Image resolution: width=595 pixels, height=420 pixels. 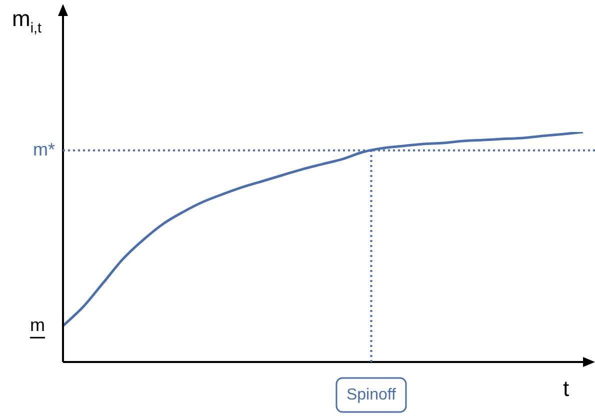 What do you see at coordinates (37, 324) in the screenshot?
I see `text: m` at bounding box center [37, 324].